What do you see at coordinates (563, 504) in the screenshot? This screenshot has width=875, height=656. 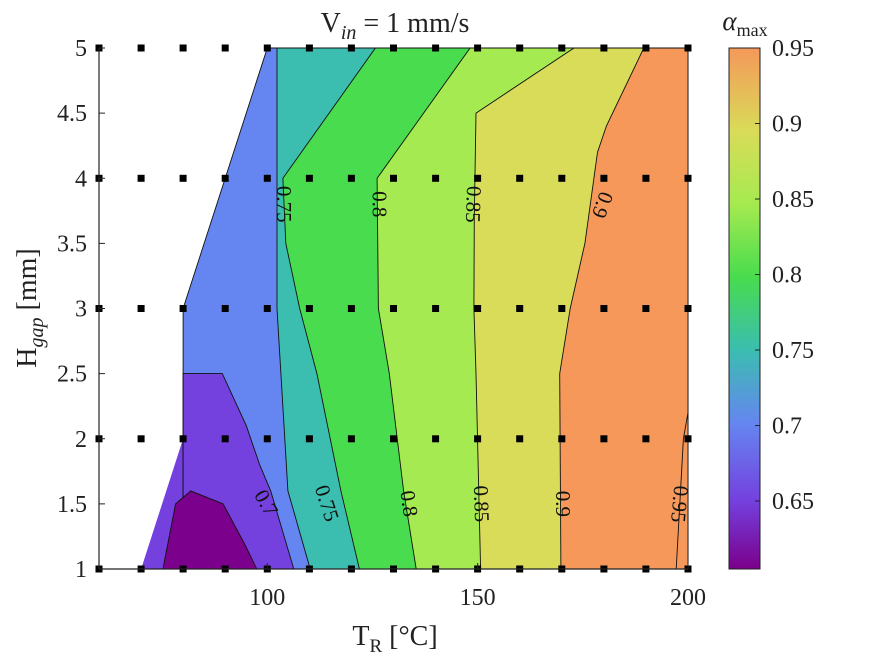 I see `contour-label: 0.9` at bounding box center [563, 504].